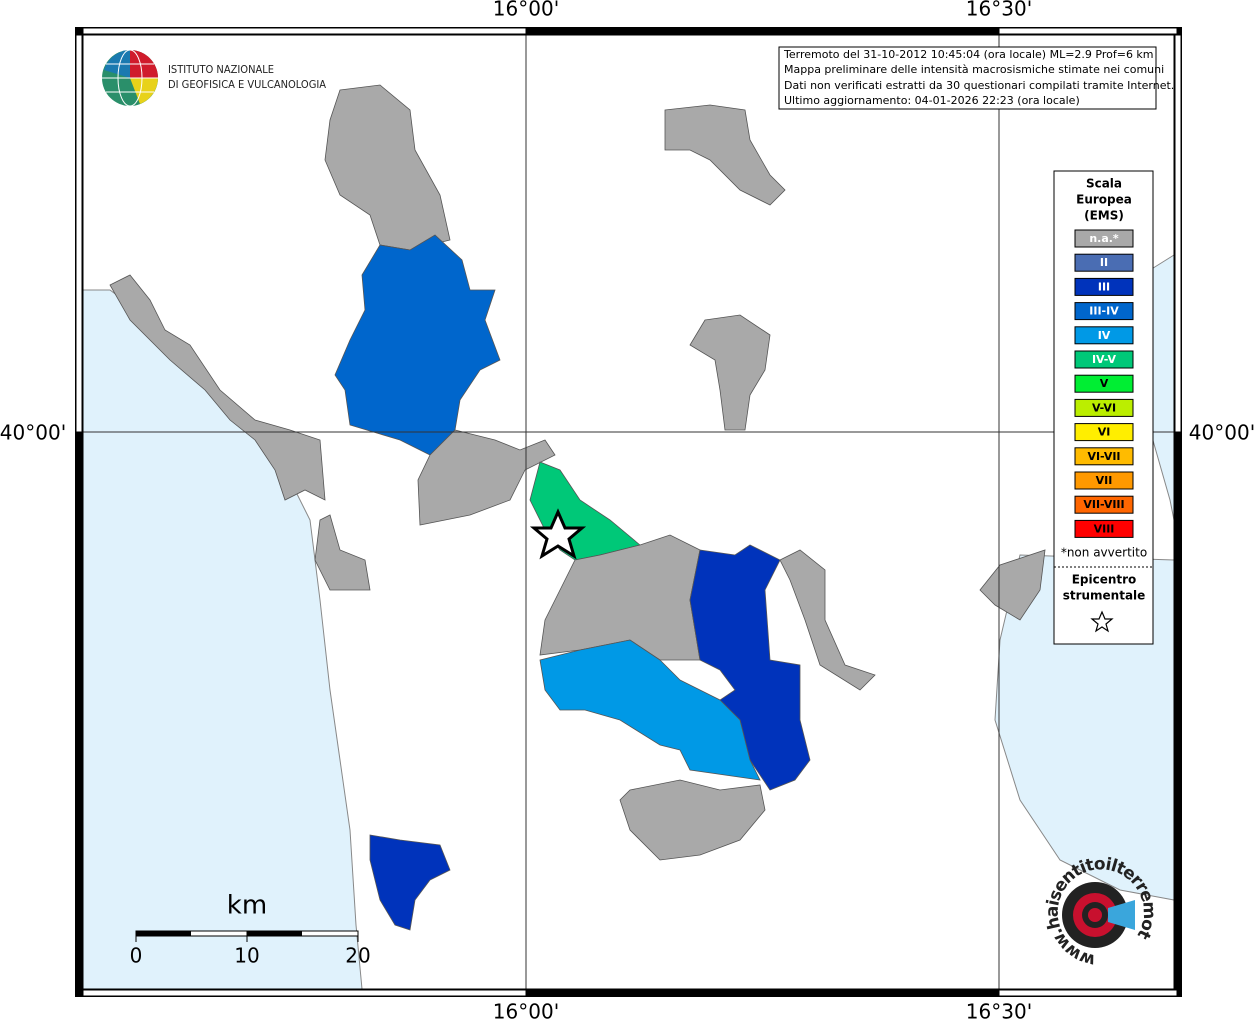  I want to click on legend-label: VIII, so click(1104, 528).